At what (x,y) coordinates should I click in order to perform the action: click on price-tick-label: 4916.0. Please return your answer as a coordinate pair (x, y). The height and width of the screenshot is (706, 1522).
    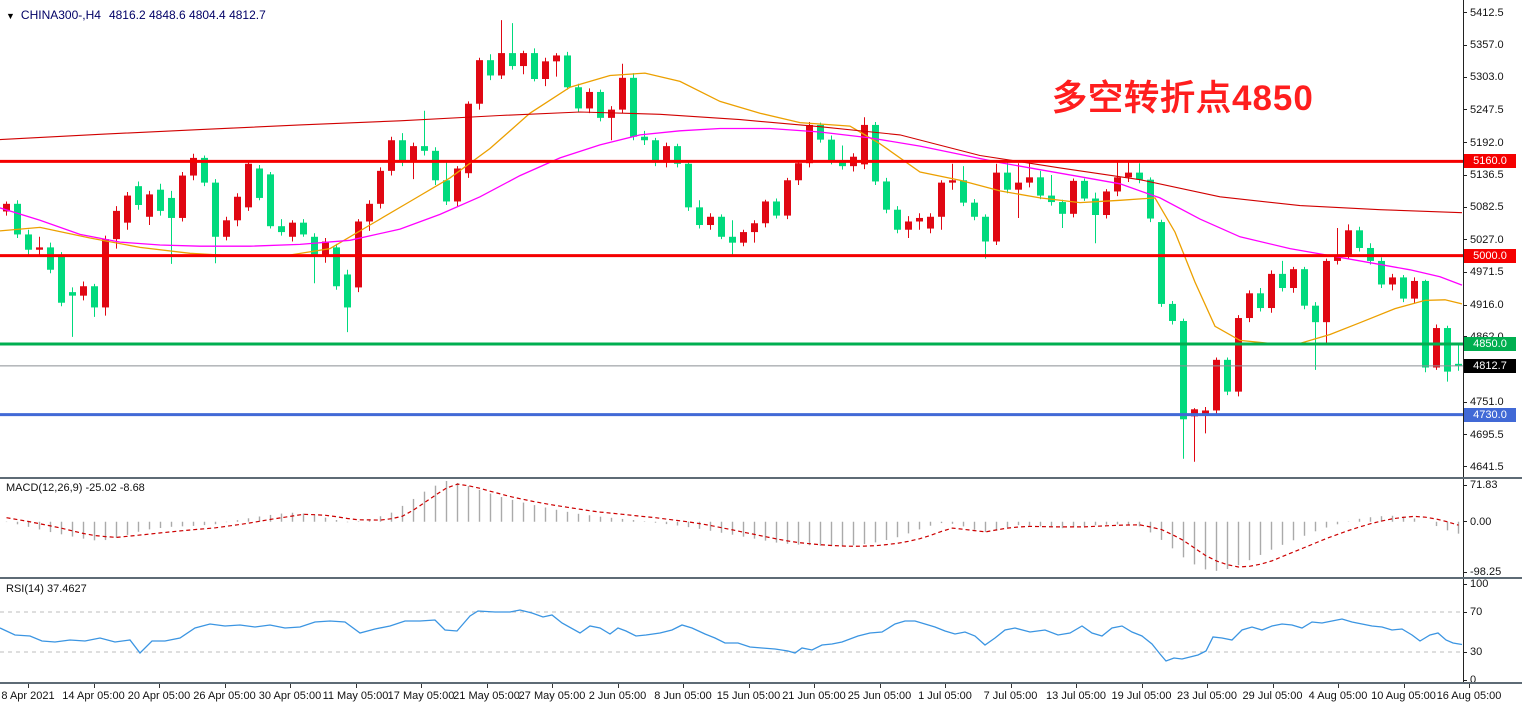
    Looking at the image, I should click on (1487, 305).